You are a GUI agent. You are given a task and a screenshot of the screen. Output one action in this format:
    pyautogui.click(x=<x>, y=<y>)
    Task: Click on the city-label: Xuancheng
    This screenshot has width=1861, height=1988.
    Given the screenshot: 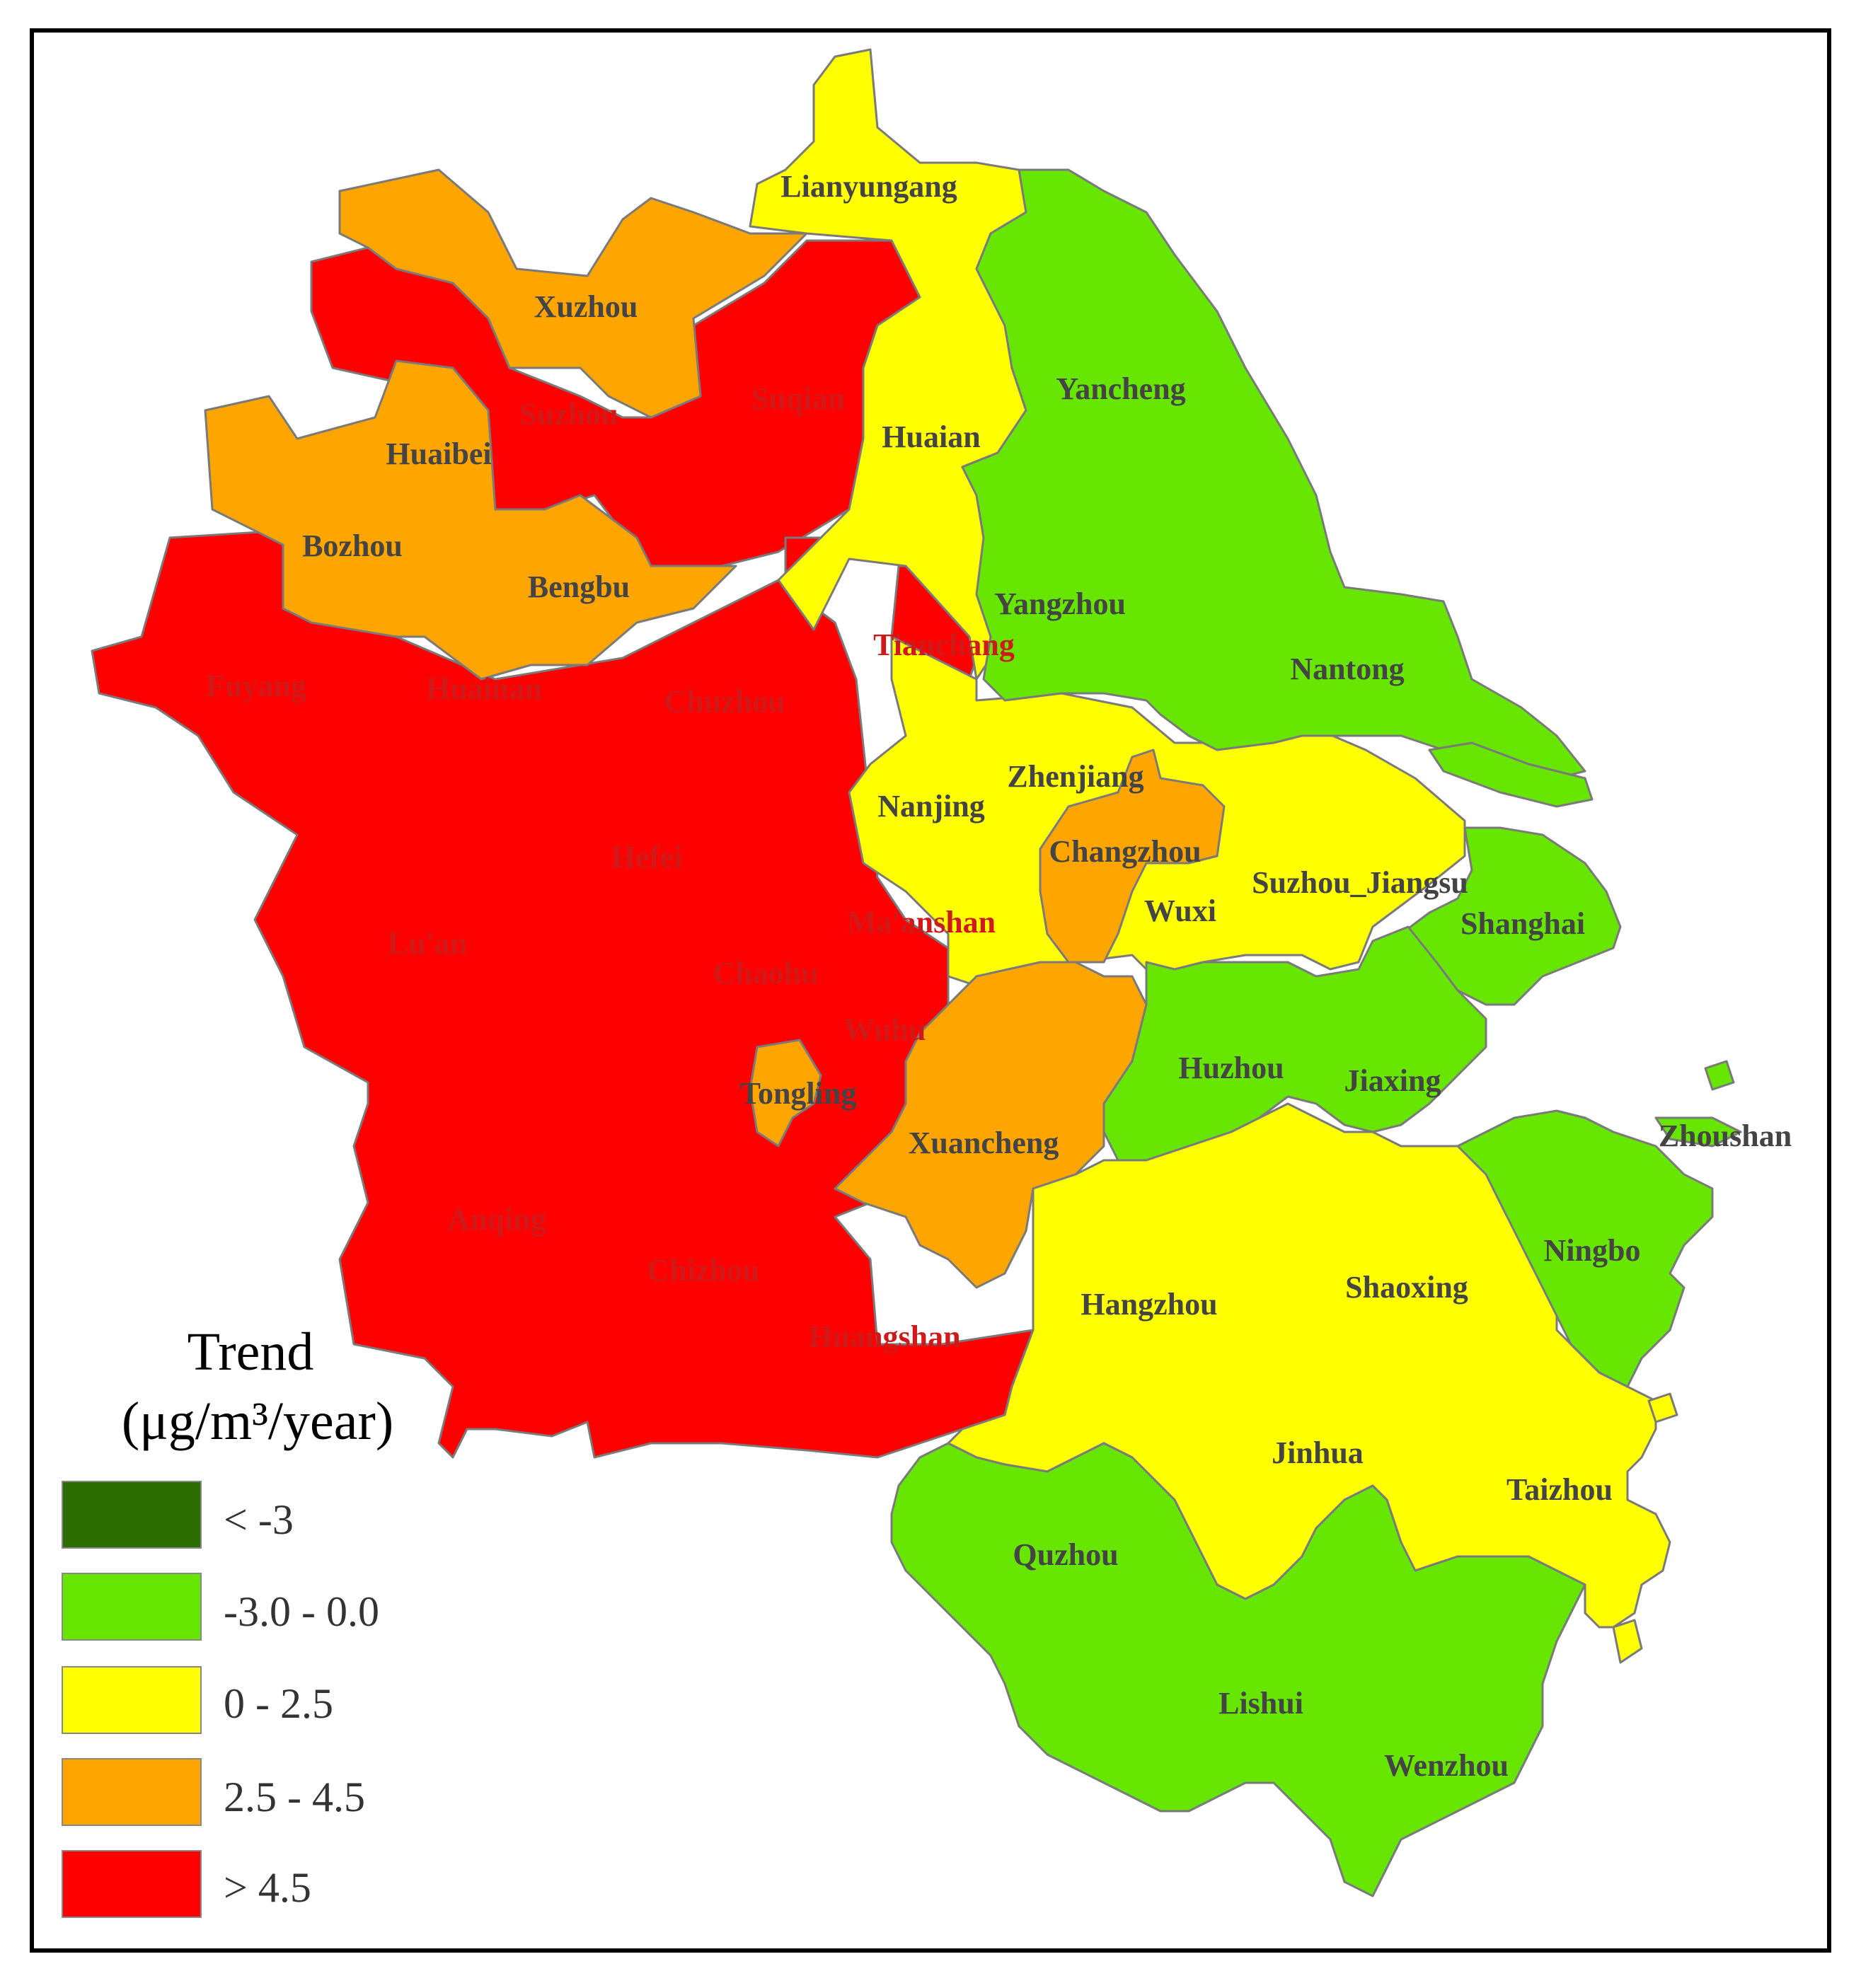 What is the action you would take?
    pyautogui.click(x=984, y=1143)
    